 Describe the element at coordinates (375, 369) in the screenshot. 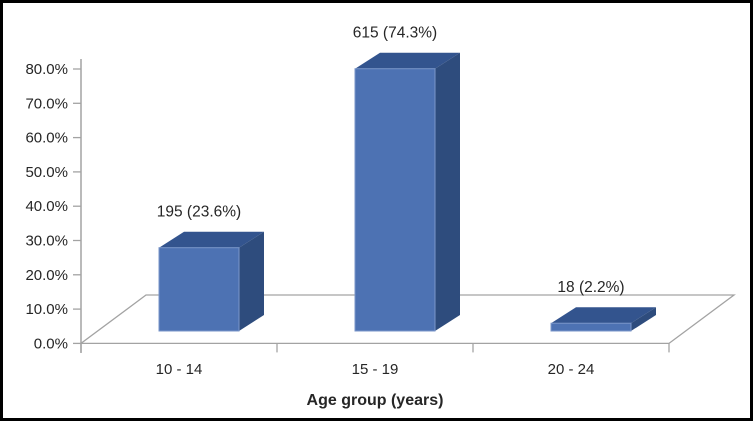

I see `x-axis-category-label: 15 - 19` at that location.